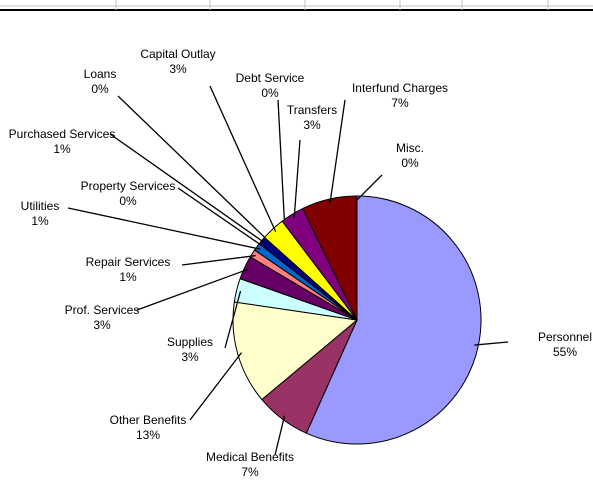  I want to click on slice-name: Capital Outlay, so click(177, 54).